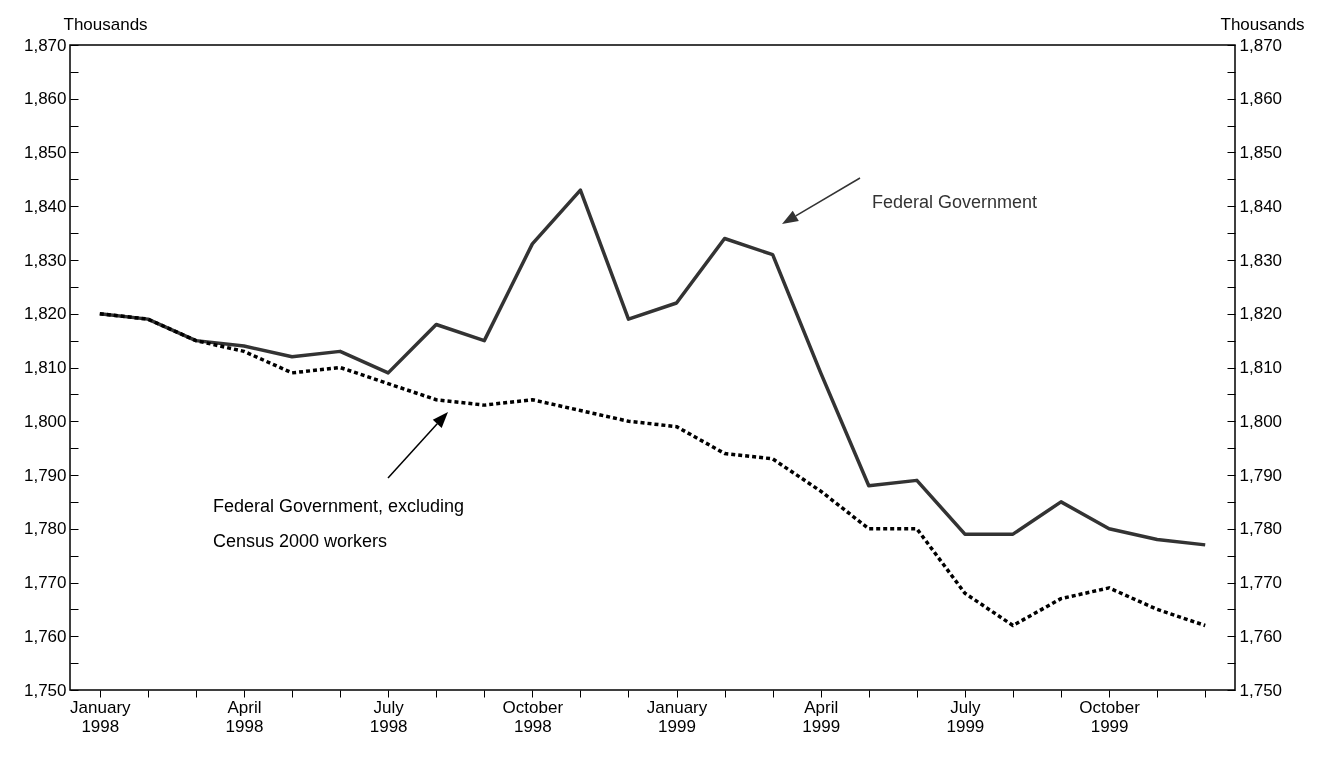 This screenshot has width=1320, height=760. Describe the element at coordinates (955, 202) in the screenshot. I see `legend-label: Federal Government` at that location.